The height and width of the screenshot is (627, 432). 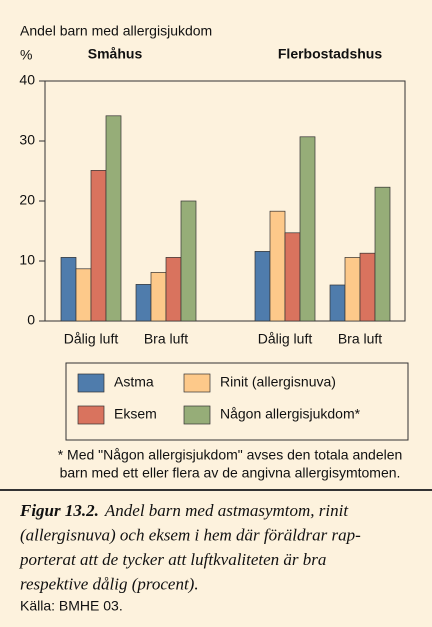 I want to click on chart-title: Andel barn med allergisjukdom, so click(x=116, y=31).